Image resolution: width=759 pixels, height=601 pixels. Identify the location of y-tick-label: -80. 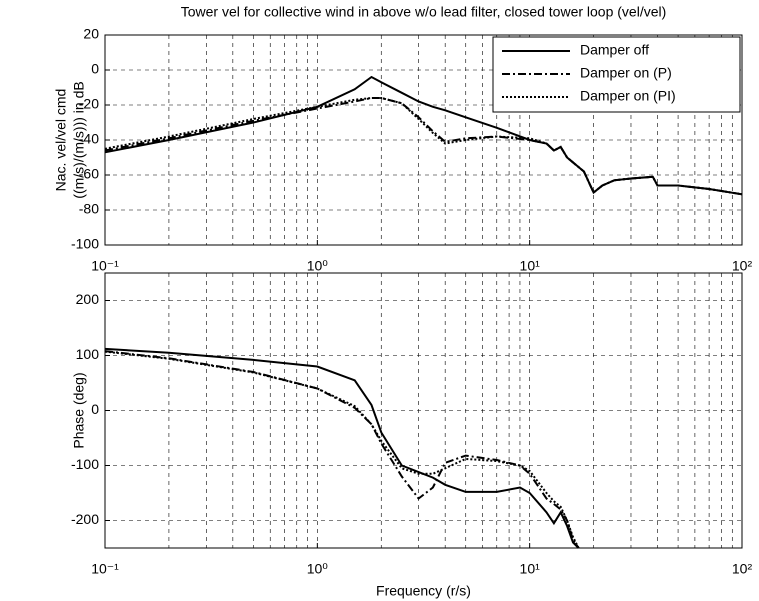
(89, 209).